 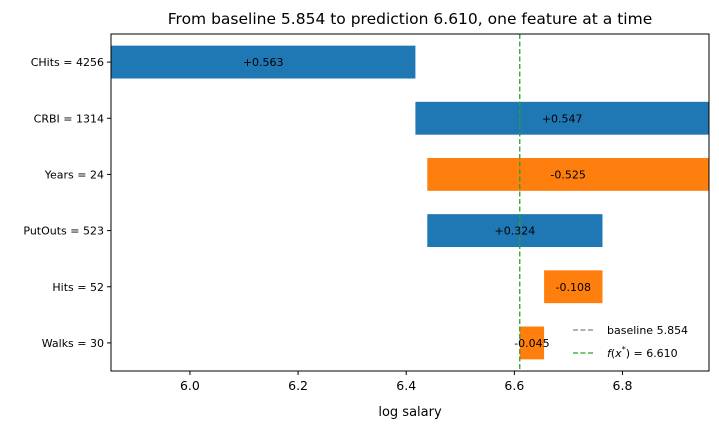 What do you see at coordinates (190, 385) in the screenshot?
I see `x-tick-label: 6.0` at bounding box center [190, 385].